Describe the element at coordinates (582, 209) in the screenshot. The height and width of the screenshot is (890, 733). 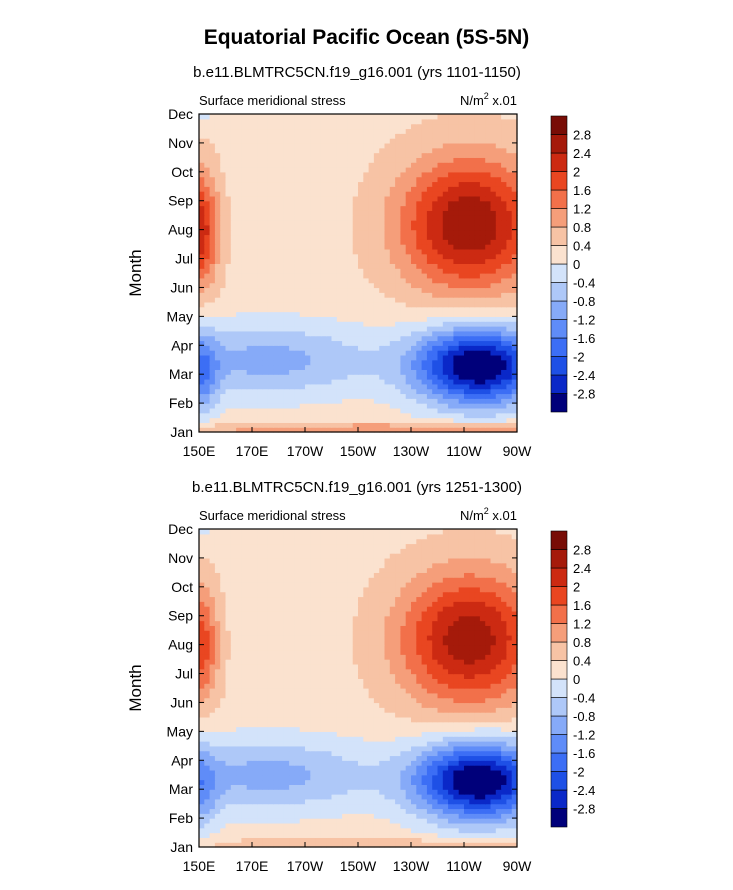
I see `colorbar-label: 1.2` at that location.